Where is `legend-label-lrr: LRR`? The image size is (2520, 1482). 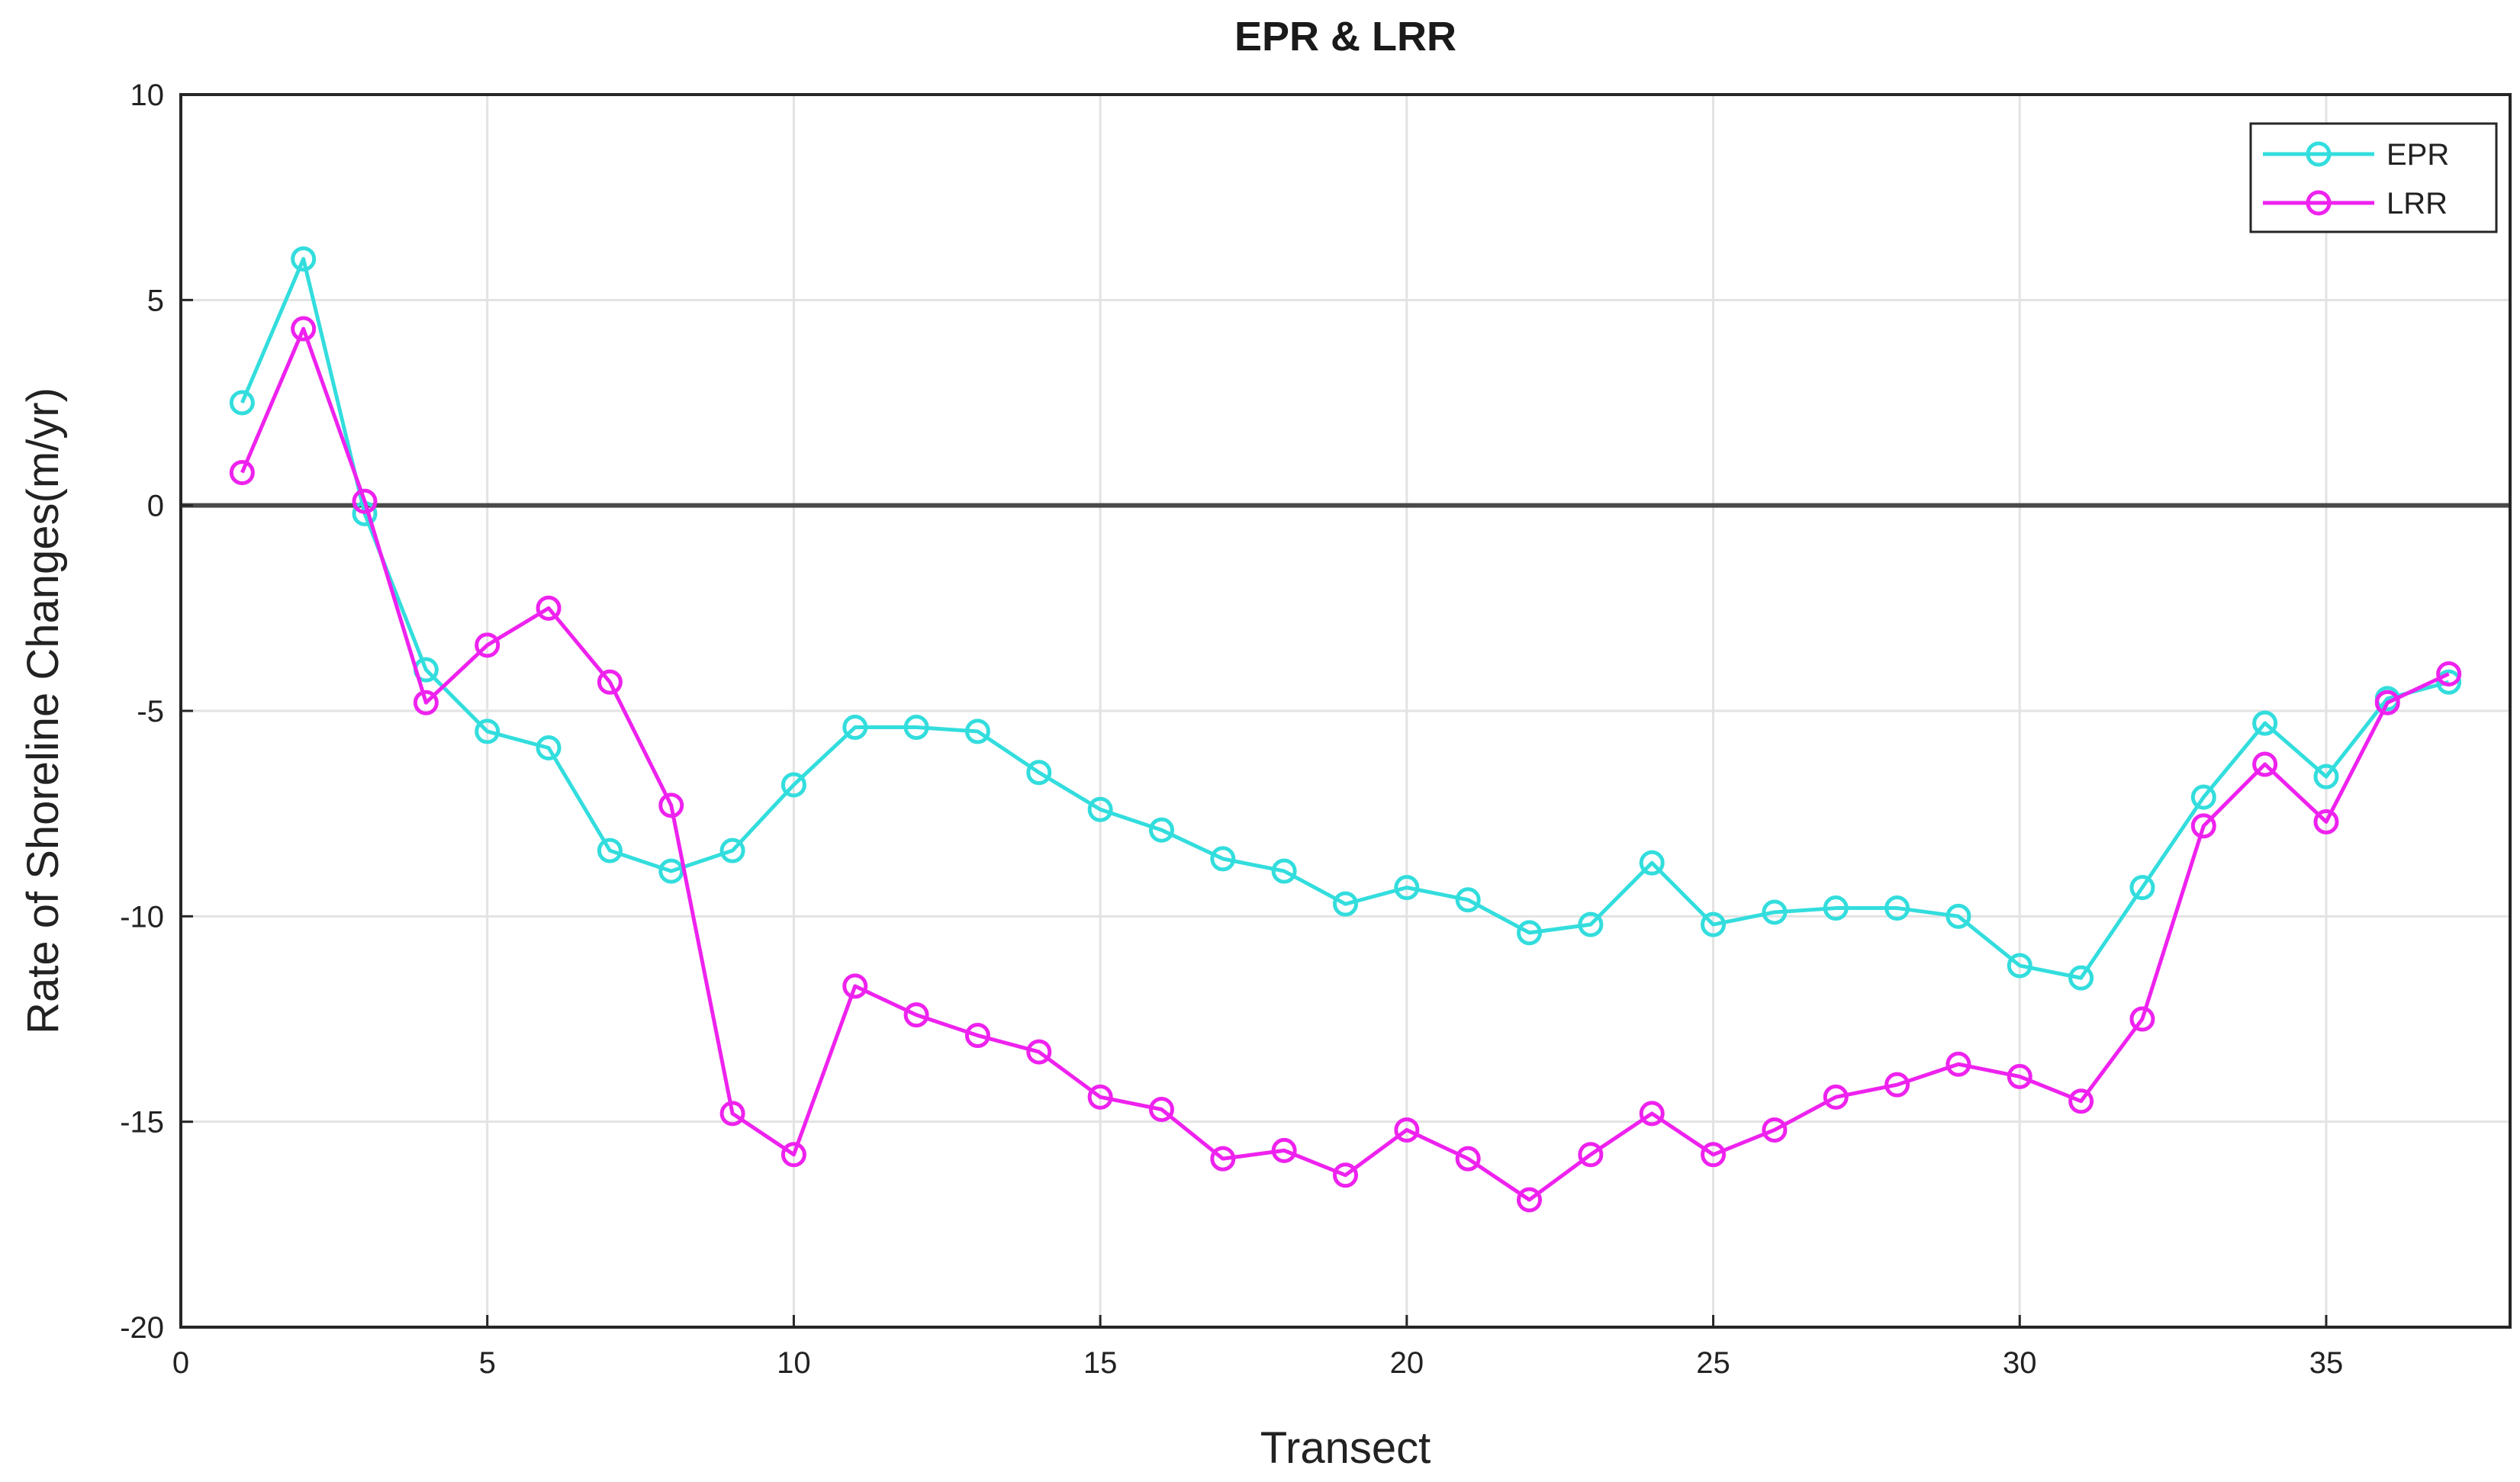 legend-label-lrr: LRR is located at coordinates (2417, 203).